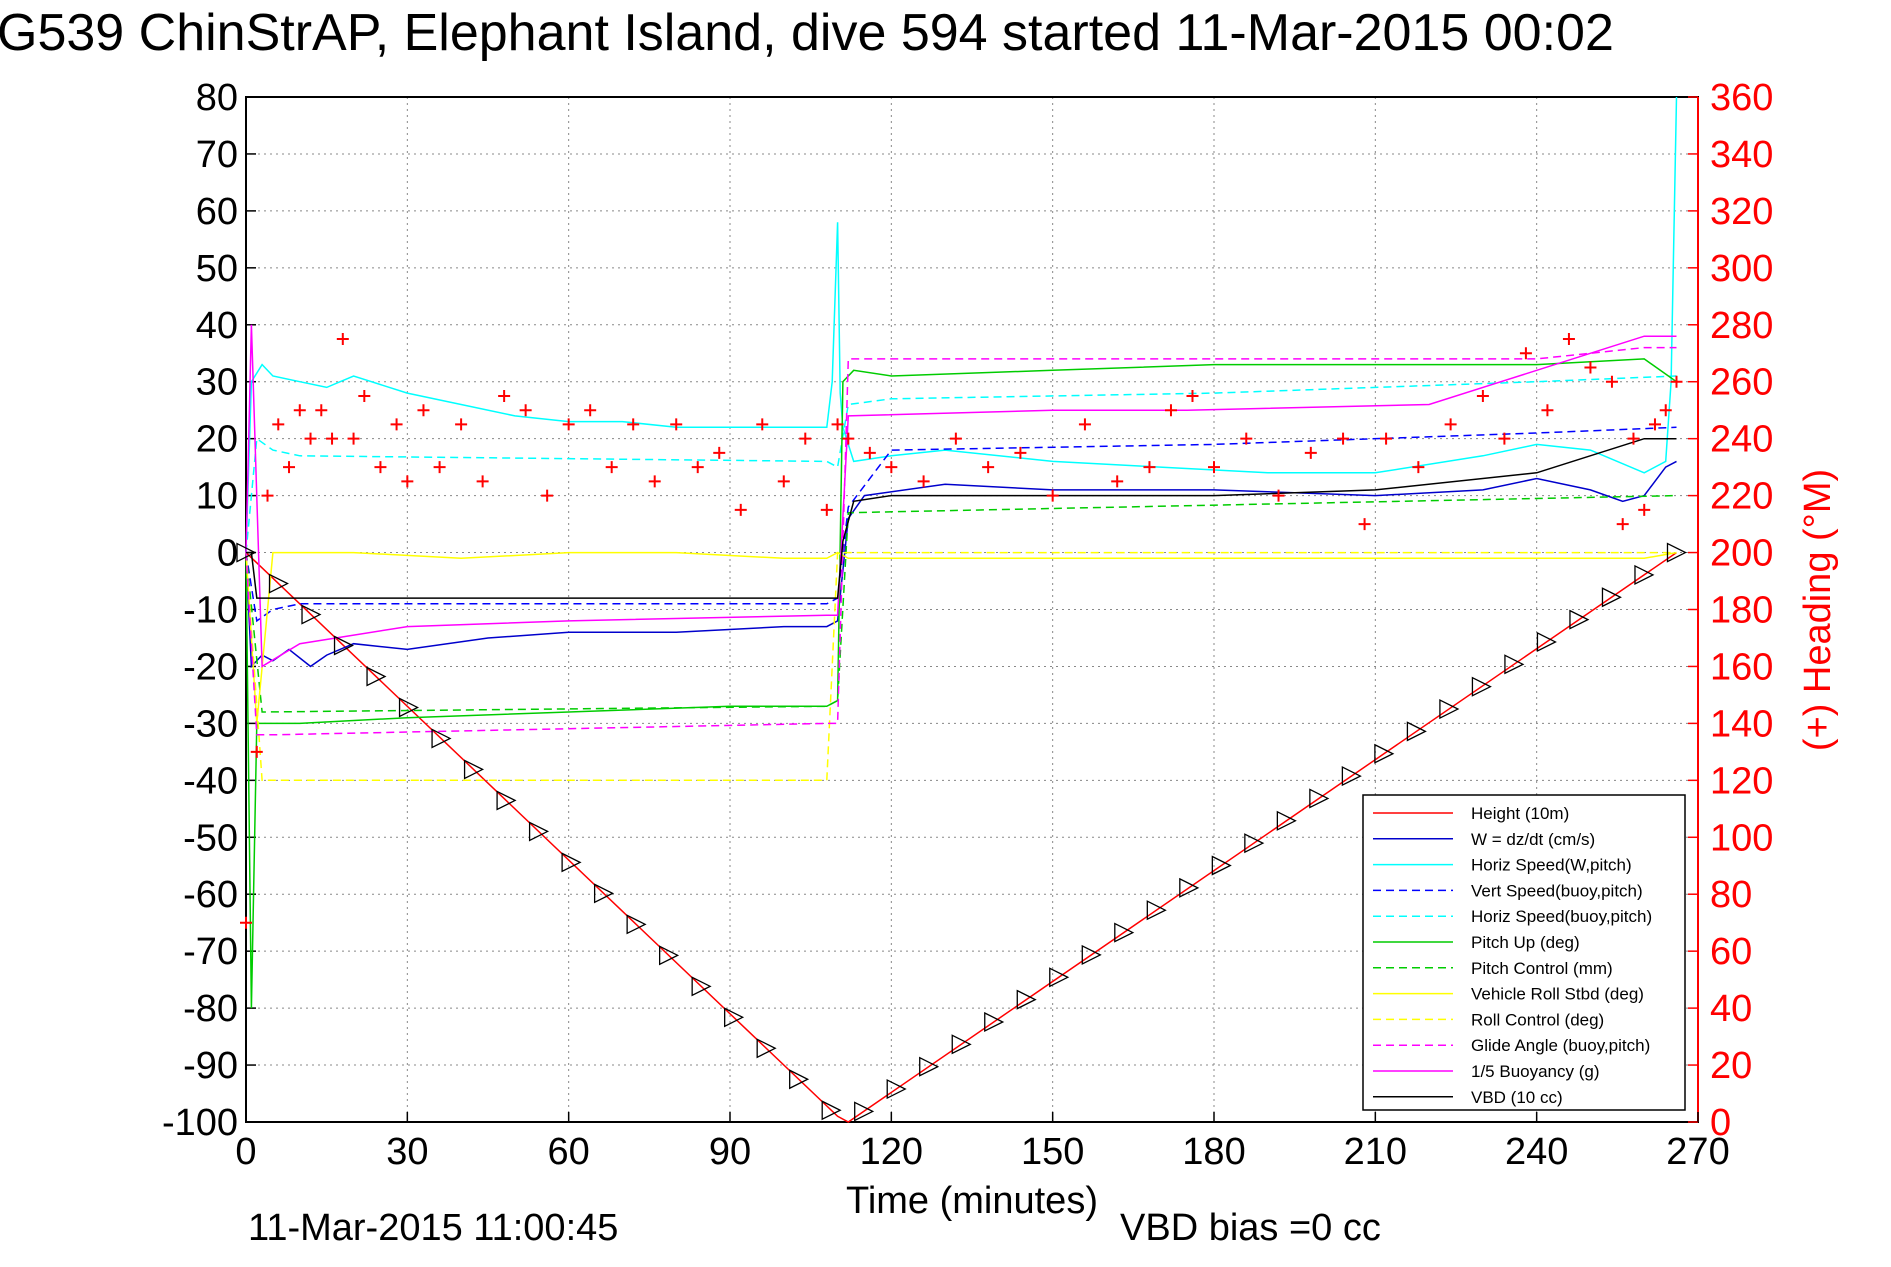 This screenshot has width=1891, height=1267. I want to click on y-tick-label: 20, so click(217, 440).